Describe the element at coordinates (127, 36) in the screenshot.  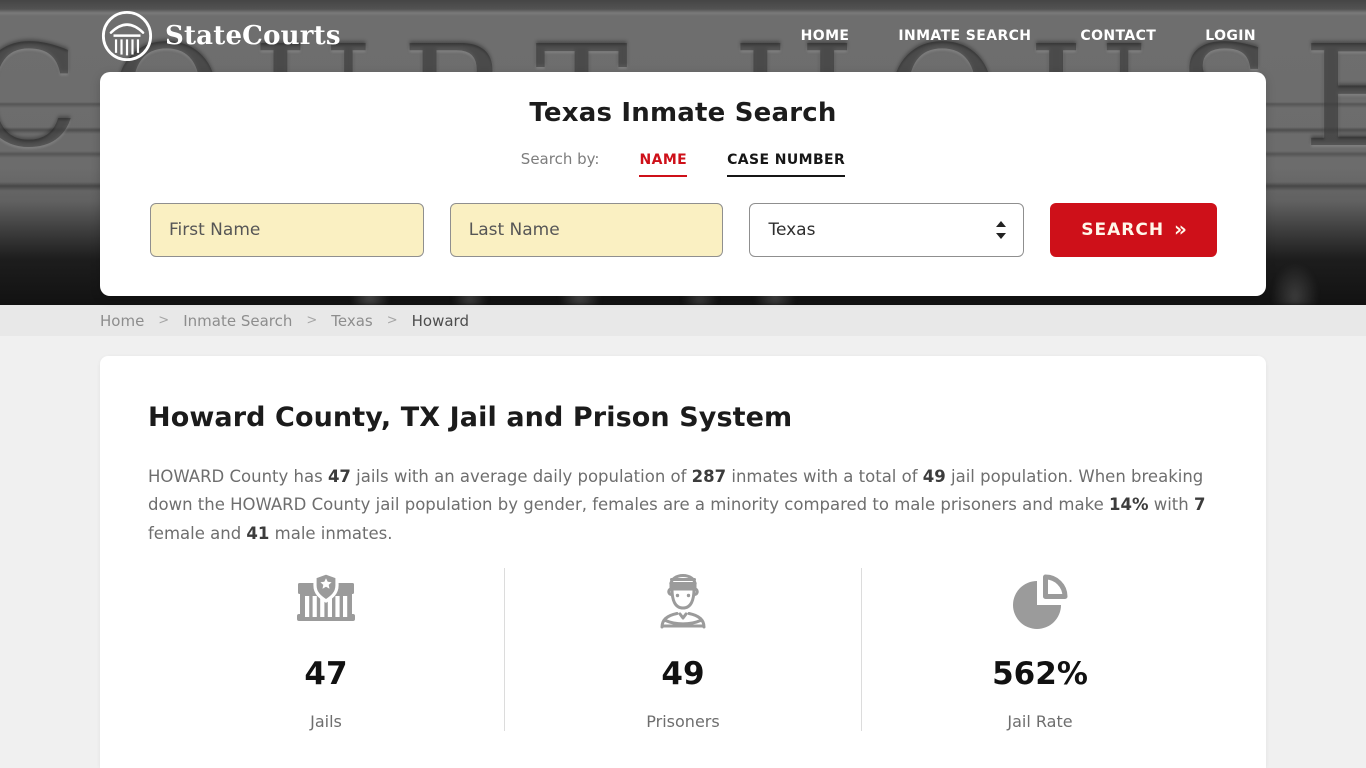
I see `courthouse-logo-icon` at that location.